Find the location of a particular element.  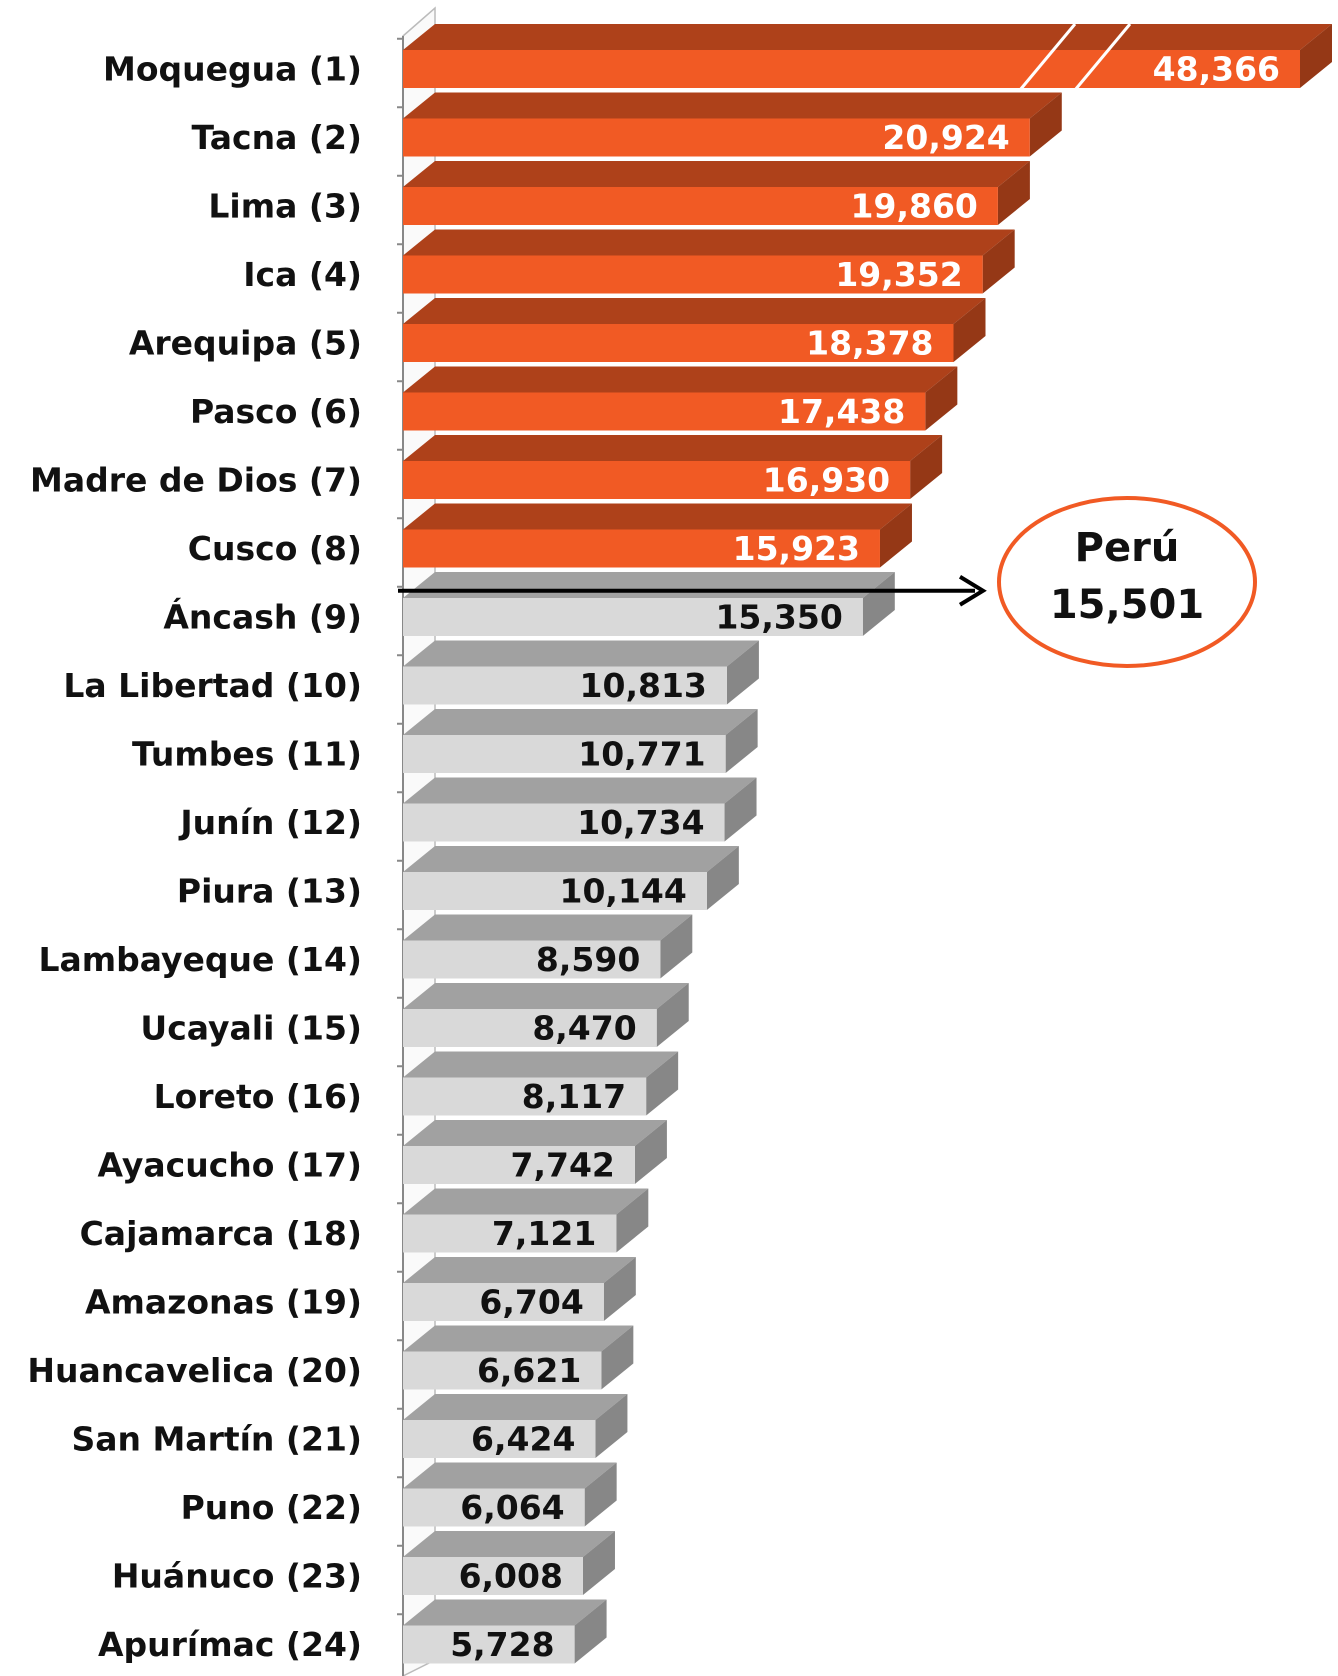

value-label: 8,117 is located at coordinates (574, 1096).